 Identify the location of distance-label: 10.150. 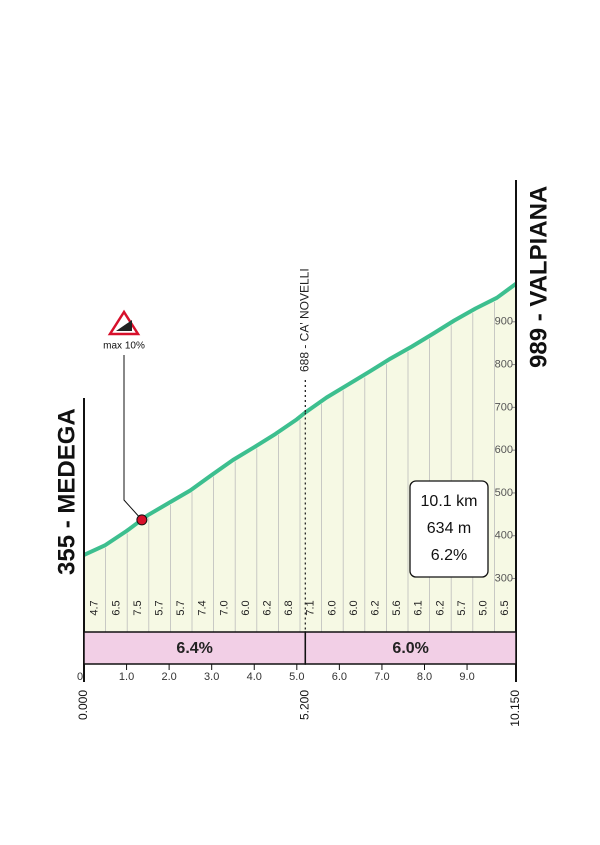
(515, 708).